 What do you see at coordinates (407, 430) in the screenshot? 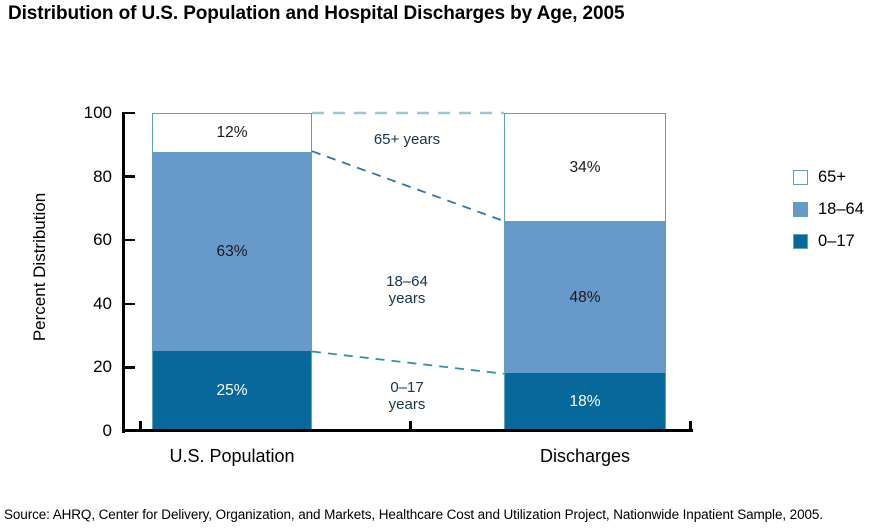
I see `x-axis-line` at bounding box center [407, 430].